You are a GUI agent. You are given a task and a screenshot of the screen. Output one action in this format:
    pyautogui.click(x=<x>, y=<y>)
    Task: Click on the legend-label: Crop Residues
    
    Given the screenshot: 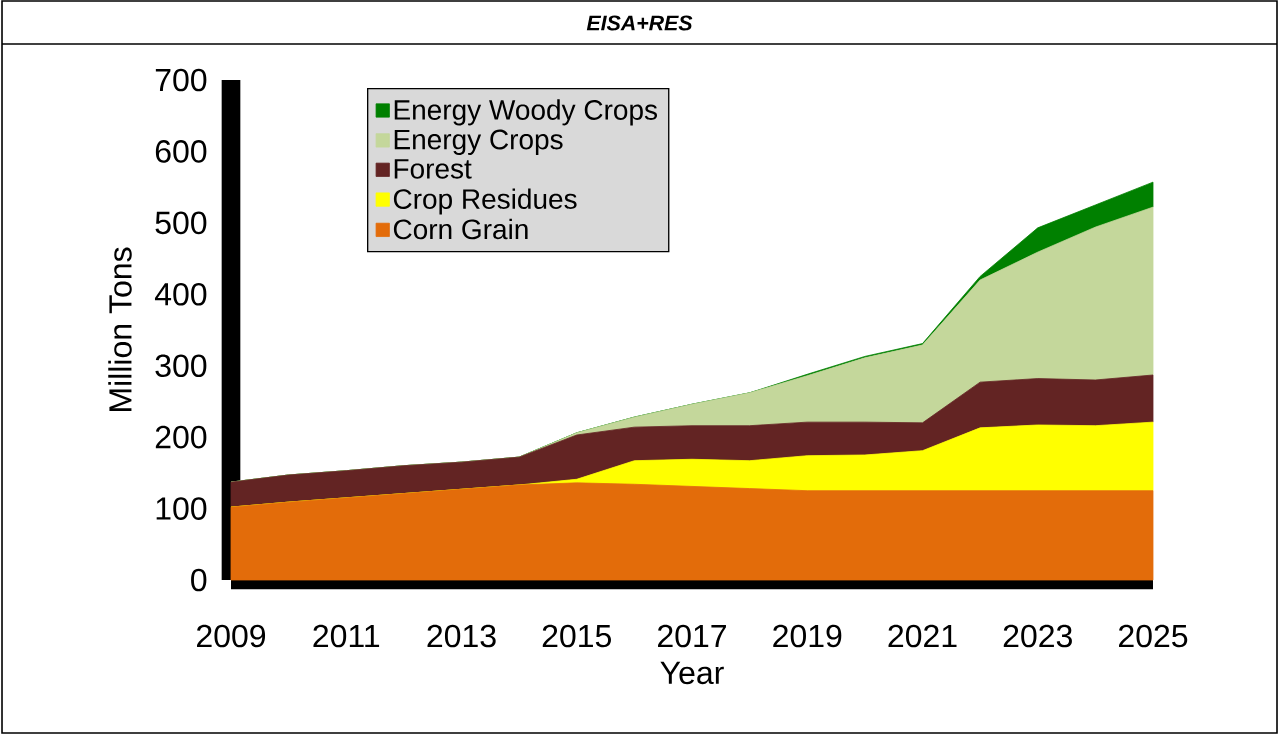 What is the action you would take?
    pyautogui.click(x=485, y=201)
    